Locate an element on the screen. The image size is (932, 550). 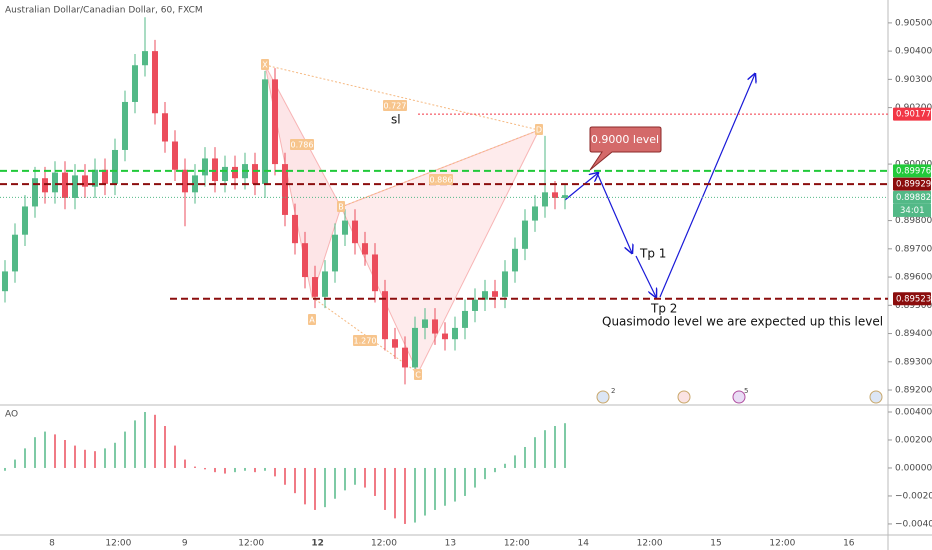
pattern-ratio-label: 0.727 is located at coordinates (395, 106).